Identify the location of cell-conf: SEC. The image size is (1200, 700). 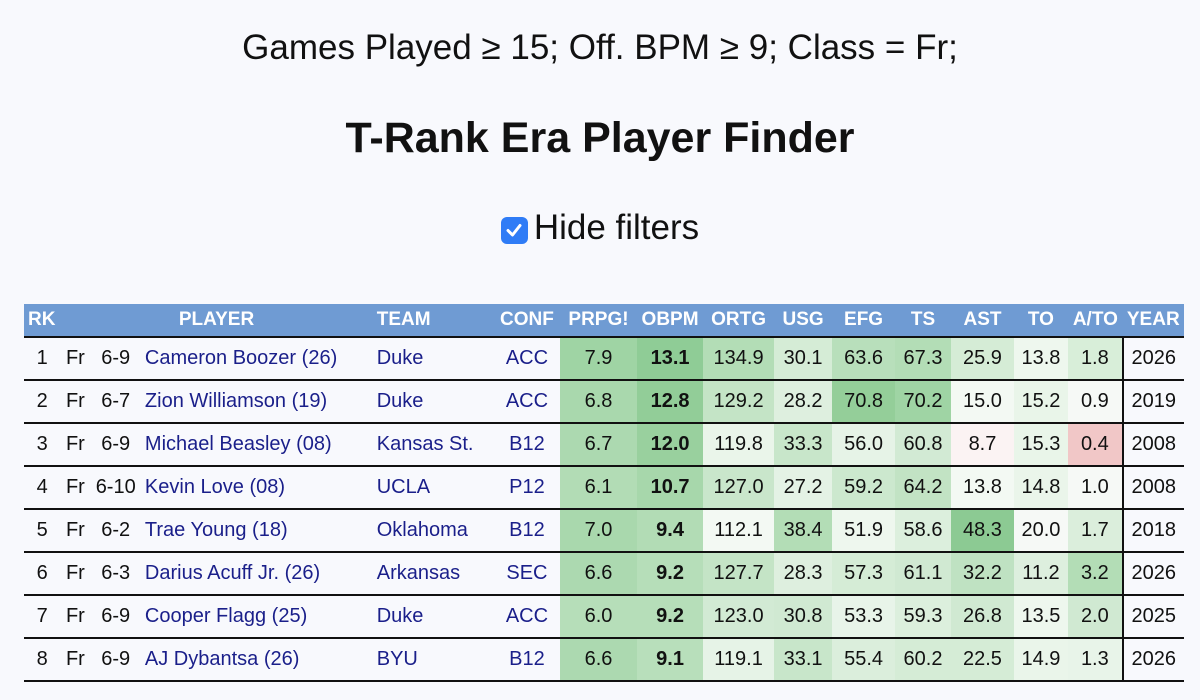
(527, 573).